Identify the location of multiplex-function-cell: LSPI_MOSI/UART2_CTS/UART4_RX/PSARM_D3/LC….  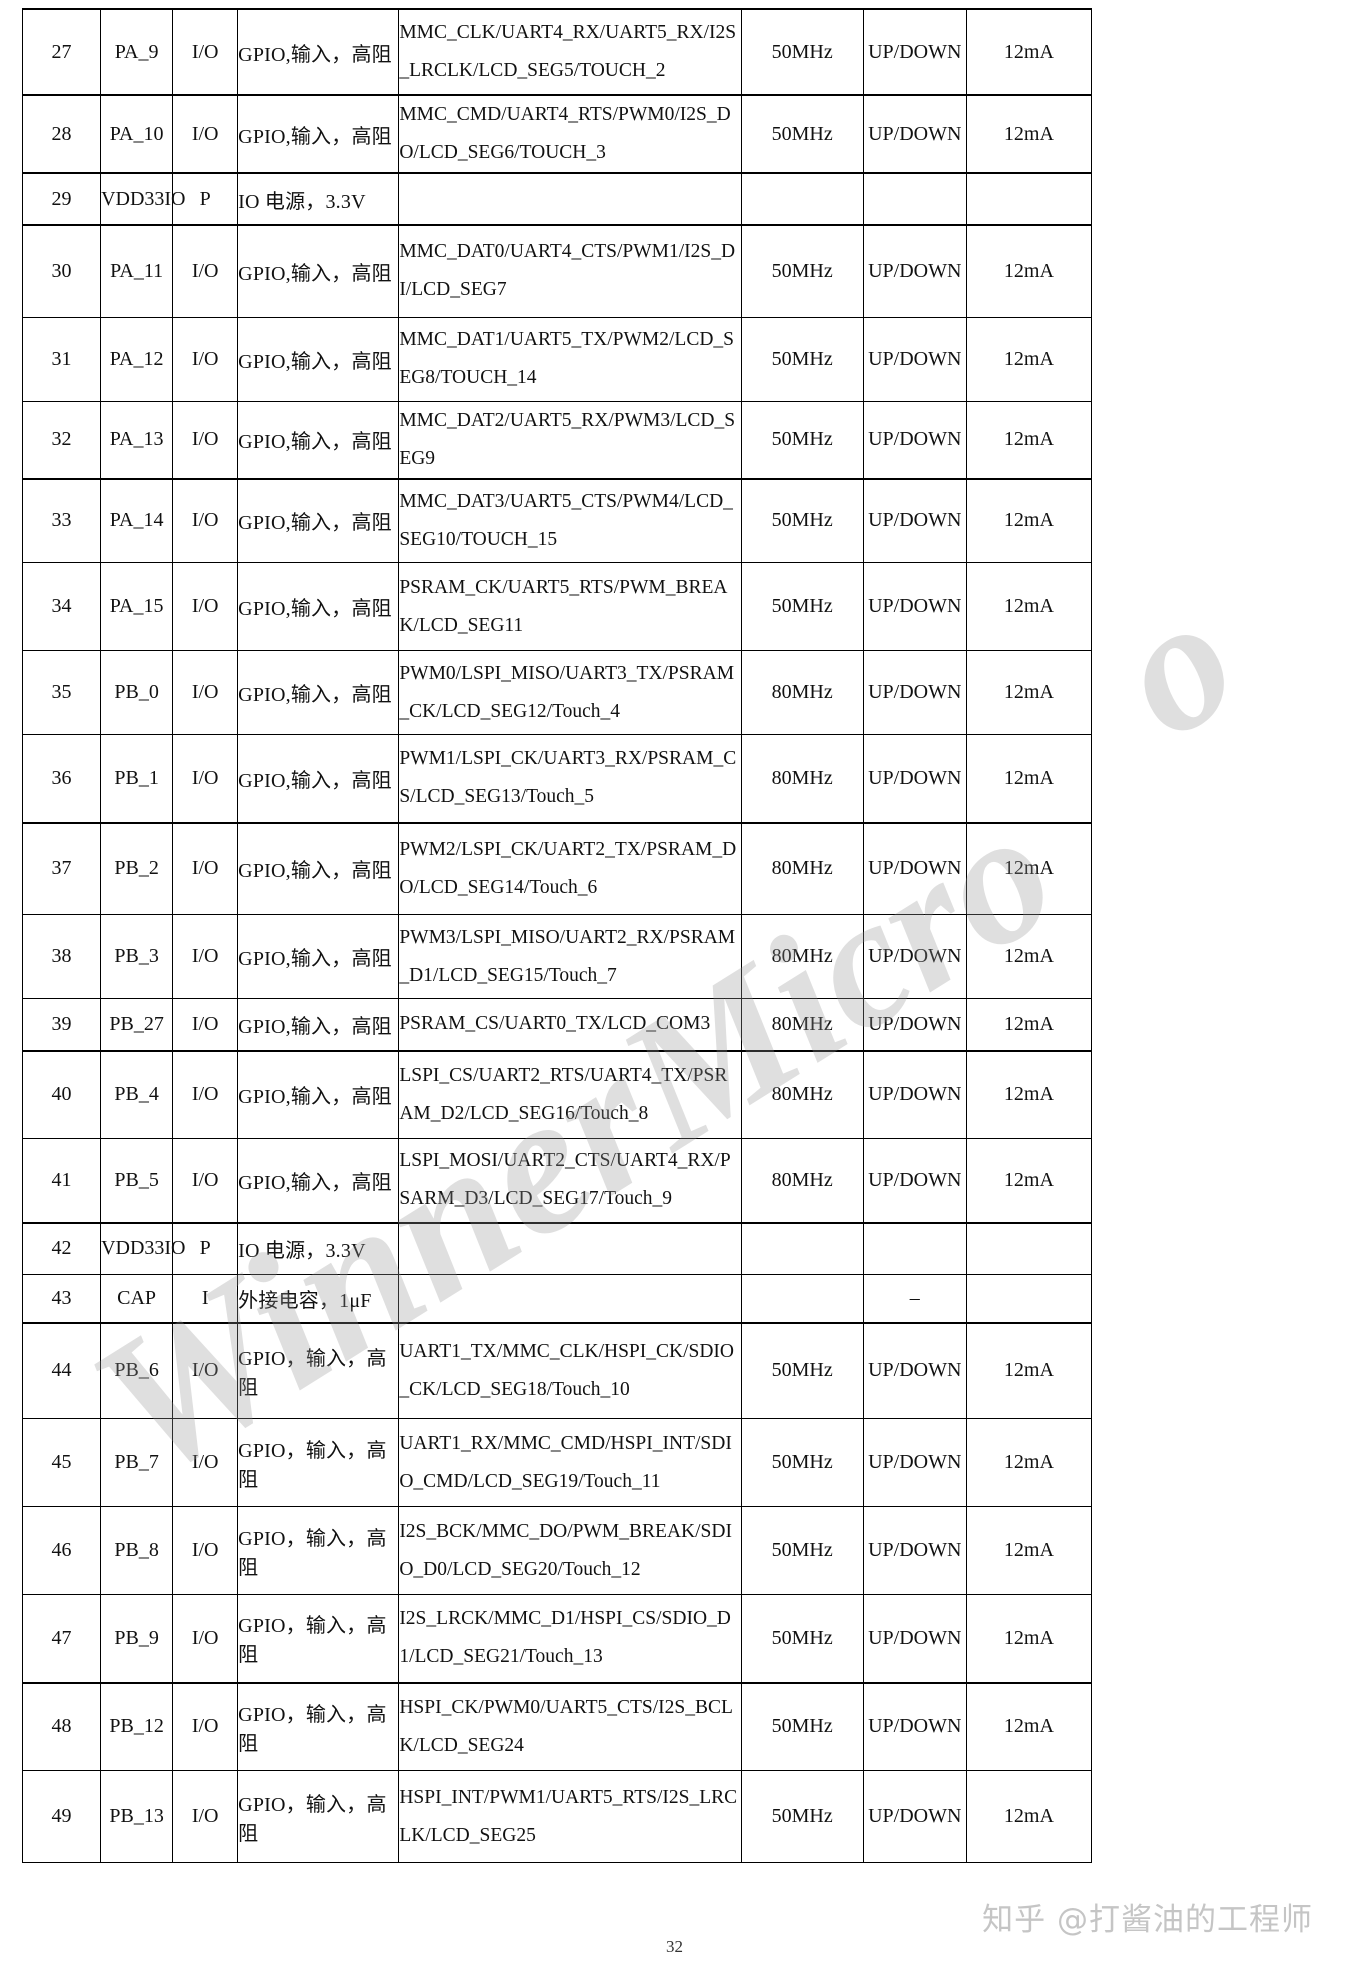
(570, 1181).